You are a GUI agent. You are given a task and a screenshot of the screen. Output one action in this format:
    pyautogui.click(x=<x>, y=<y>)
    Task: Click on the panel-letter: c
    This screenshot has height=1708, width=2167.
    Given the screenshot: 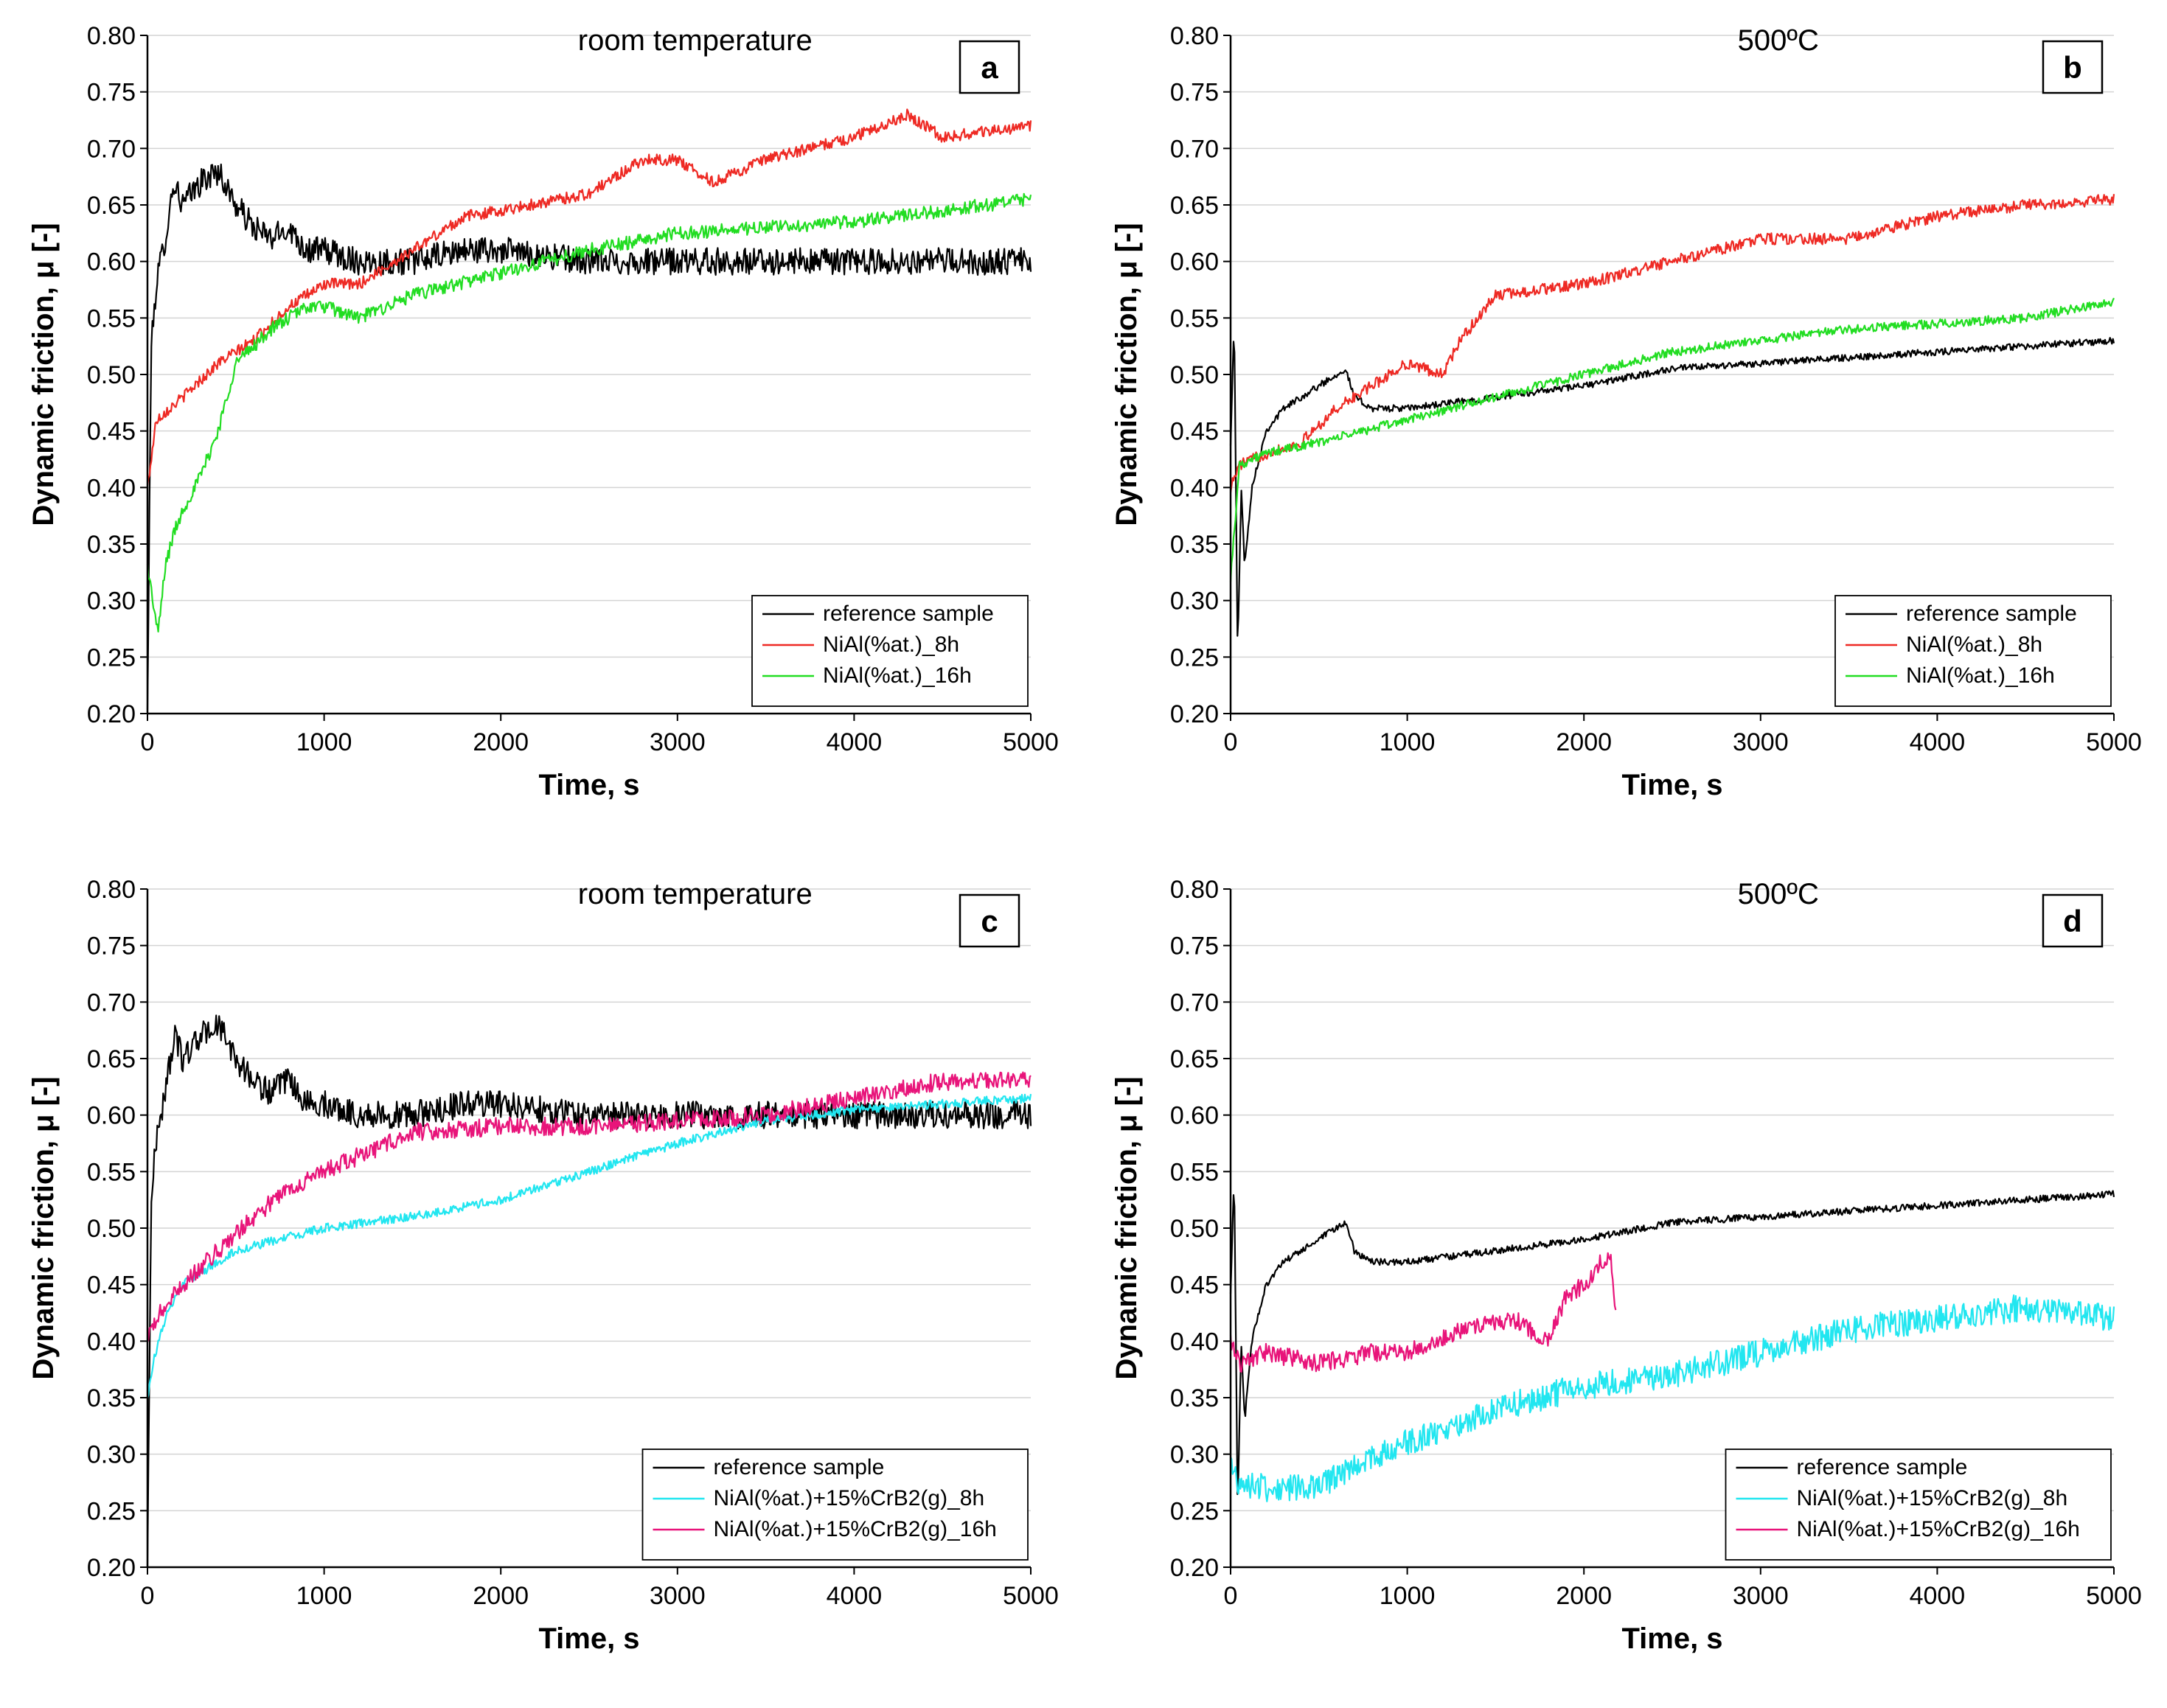 What is the action you would take?
    pyautogui.click(x=989, y=921)
    